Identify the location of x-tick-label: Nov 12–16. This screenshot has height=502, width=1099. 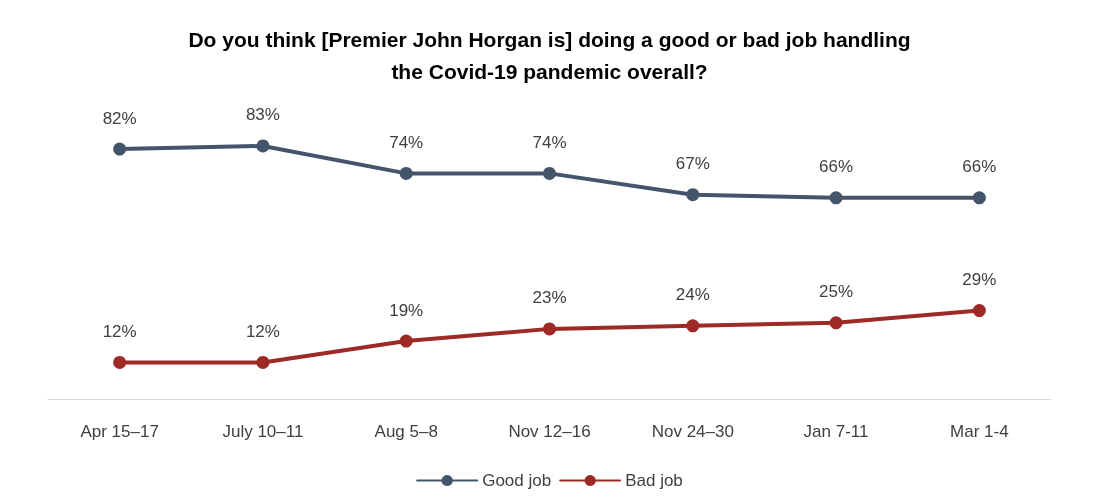
(549, 431).